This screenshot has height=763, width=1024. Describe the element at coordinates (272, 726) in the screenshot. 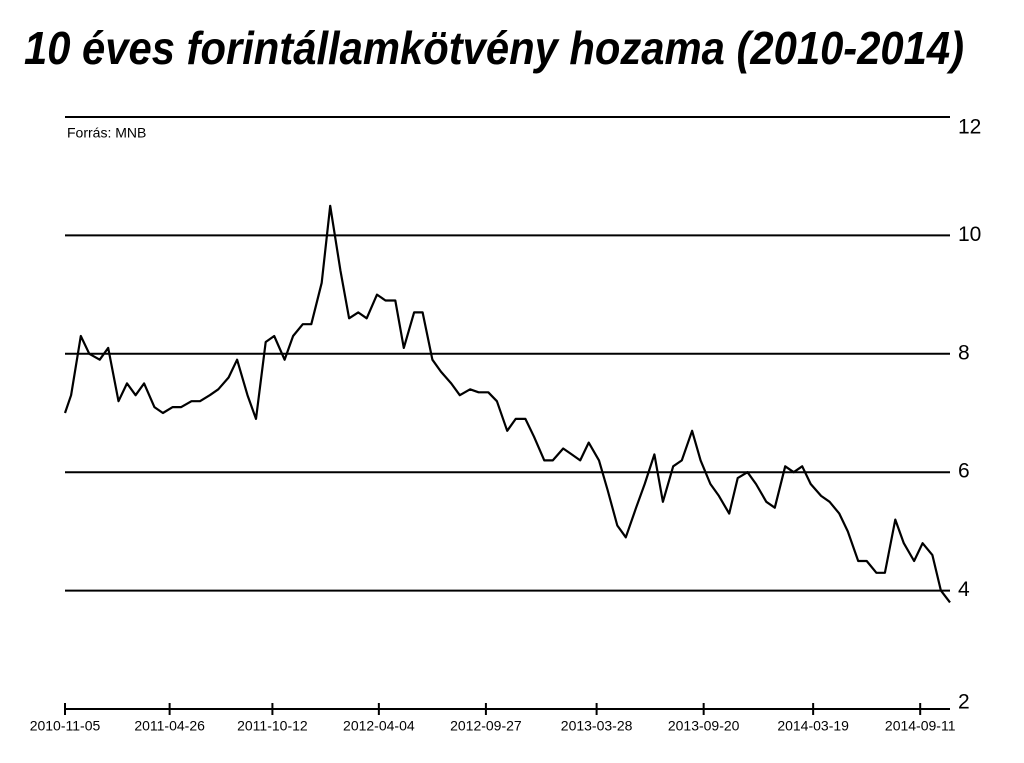

I see `x-tick-label: 2011-10-12` at that location.